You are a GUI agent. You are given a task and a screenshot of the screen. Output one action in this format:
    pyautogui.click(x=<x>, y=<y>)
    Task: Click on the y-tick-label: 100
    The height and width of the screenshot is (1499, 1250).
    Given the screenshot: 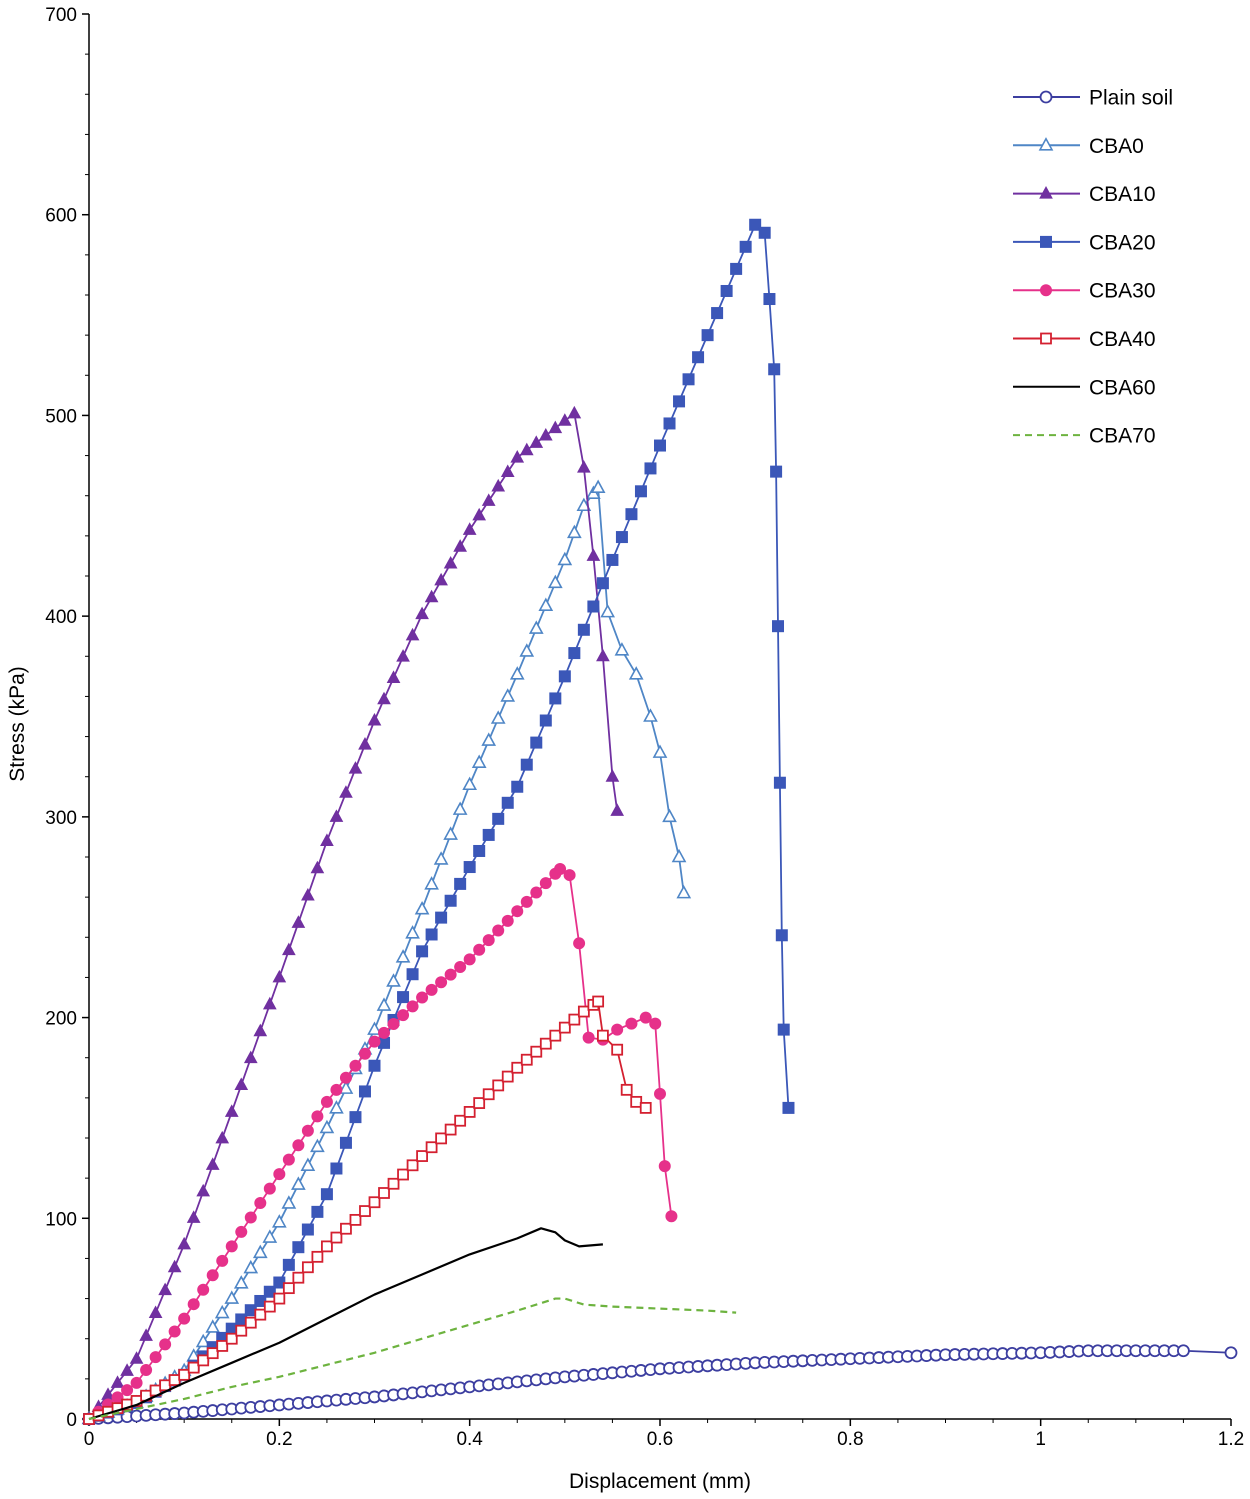 What is the action you would take?
    pyautogui.click(x=61, y=1219)
    